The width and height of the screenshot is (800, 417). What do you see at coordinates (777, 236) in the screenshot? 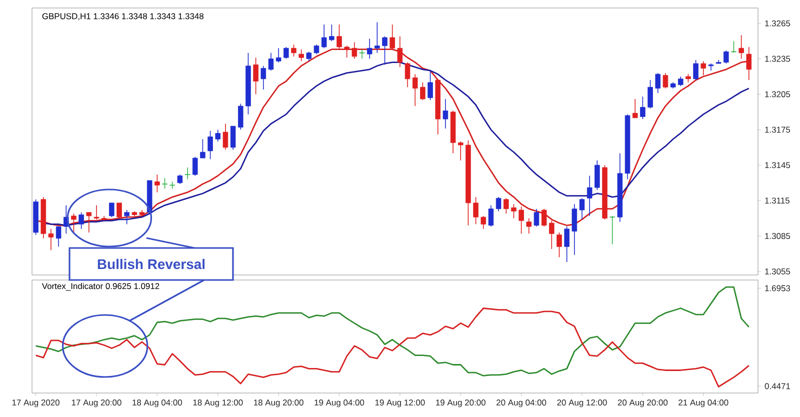
I see `y-tick-label: 1.3085` at bounding box center [777, 236].